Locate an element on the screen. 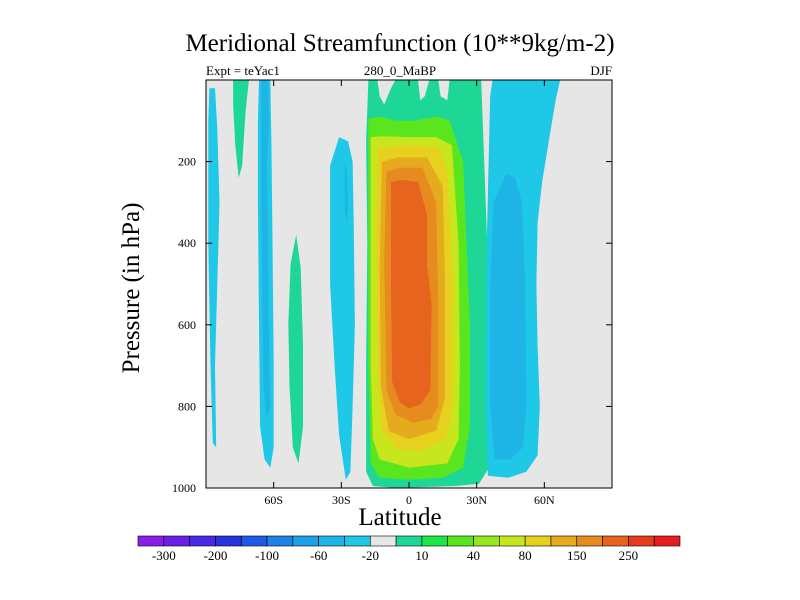  x-tick-label: 0 is located at coordinates (409, 500).